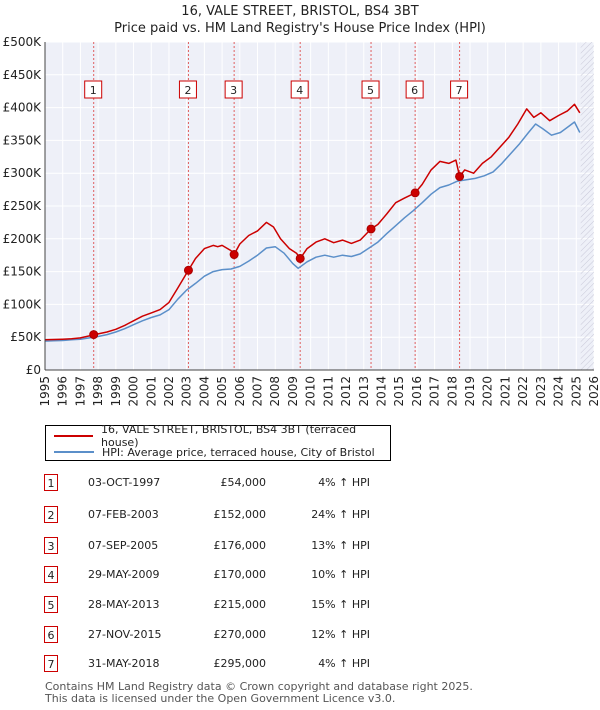  Describe the element at coordinates (328, 391) in the screenshot. I see `x-tick-label: 2011` at that location.